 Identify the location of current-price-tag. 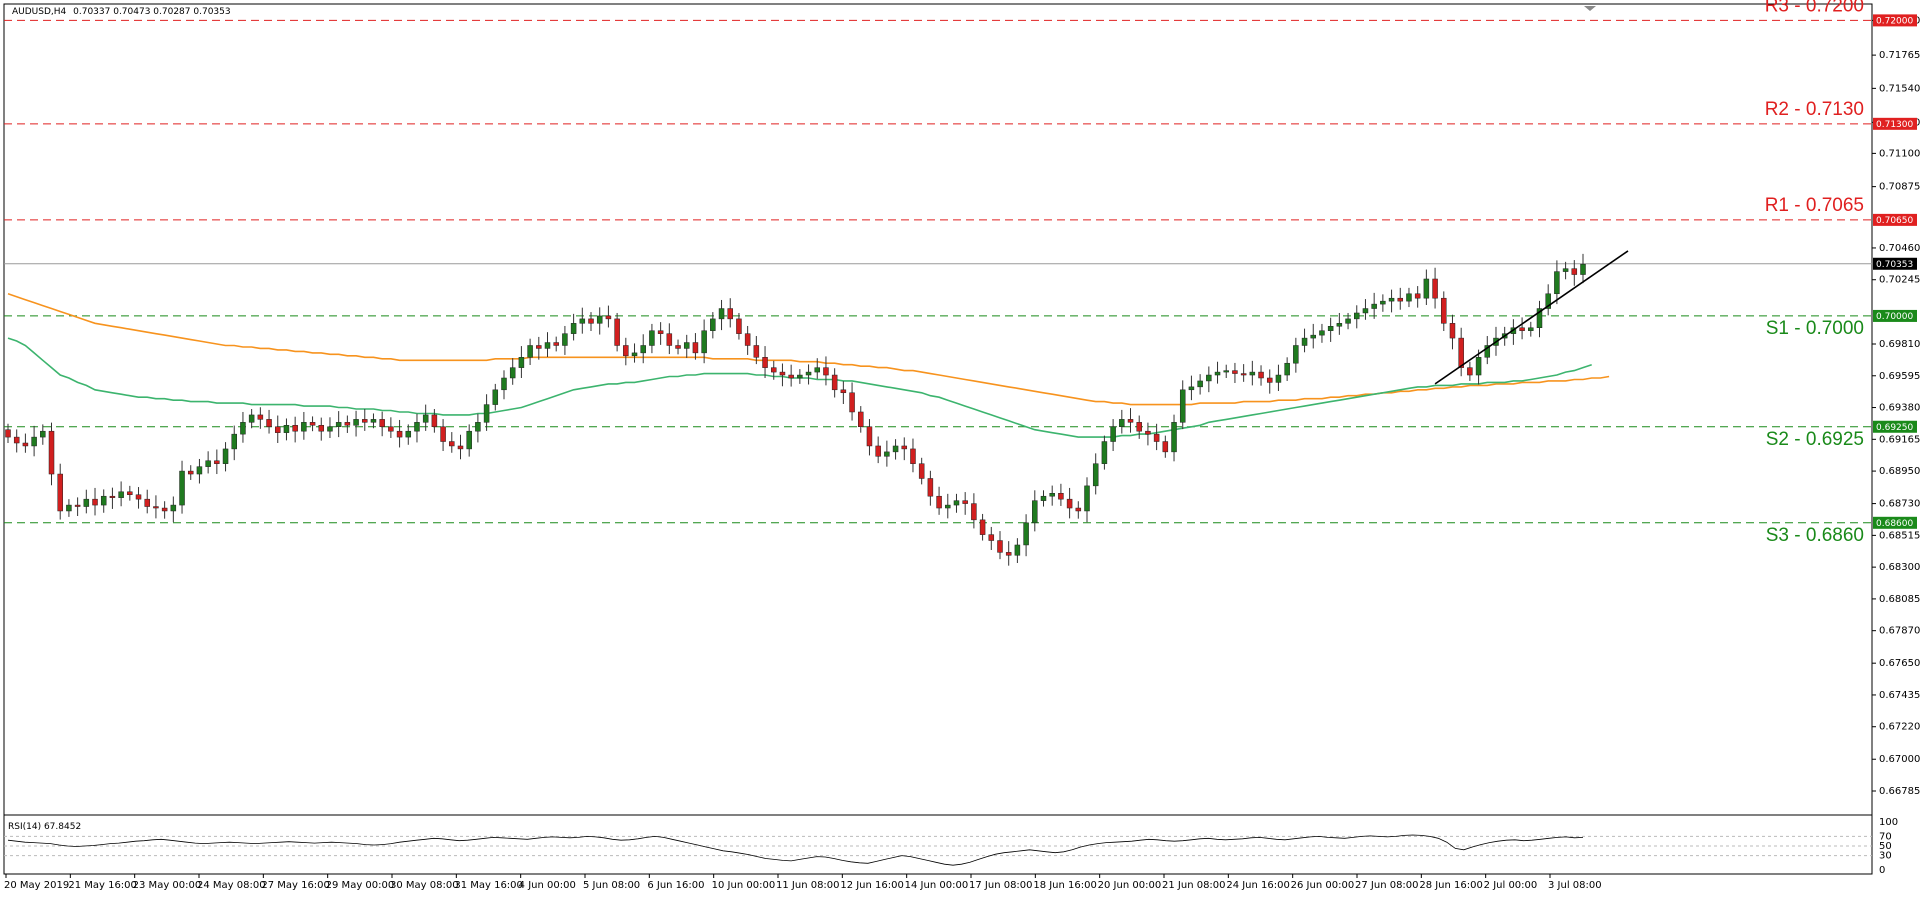
(1895, 263).